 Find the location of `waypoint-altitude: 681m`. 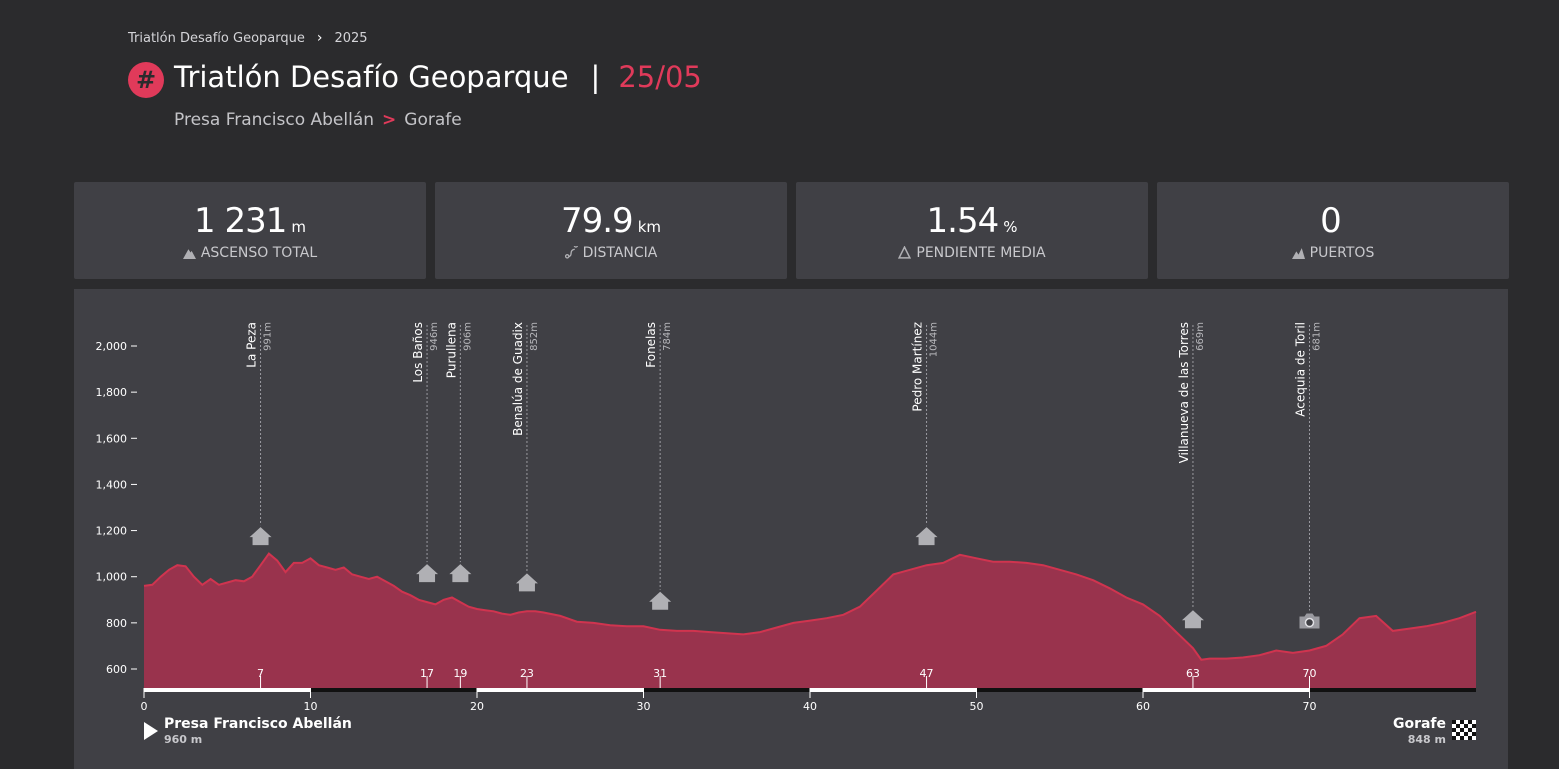

waypoint-altitude: 681m is located at coordinates (1317, 336).